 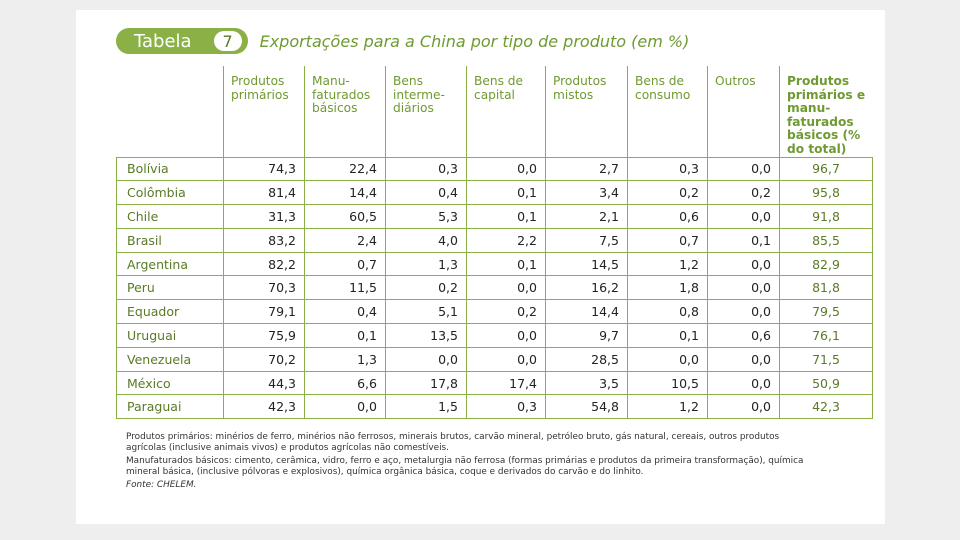 What do you see at coordinates (506, 111) in the screenshot?
I see `column-header: Bens de capital` at bounding box center [506, 111].